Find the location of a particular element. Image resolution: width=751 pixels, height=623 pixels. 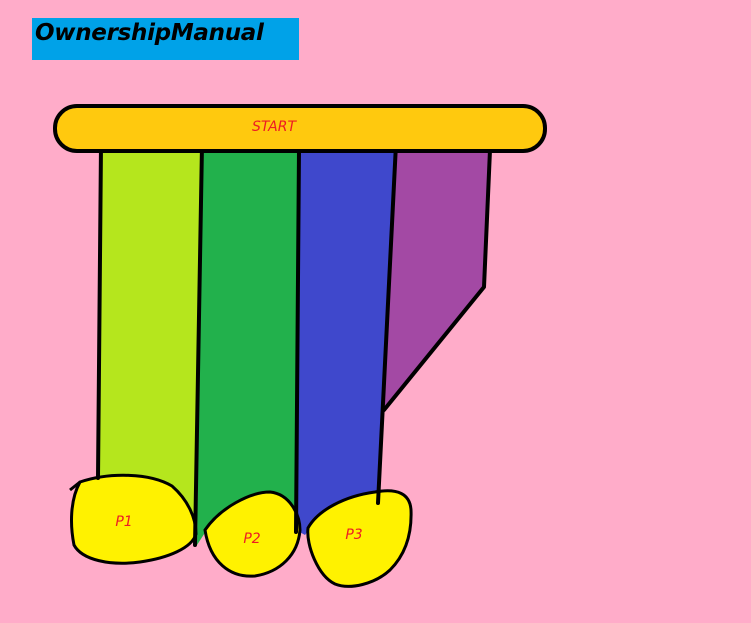

node-p3-label: P3 is located at coordinates (353, 535).